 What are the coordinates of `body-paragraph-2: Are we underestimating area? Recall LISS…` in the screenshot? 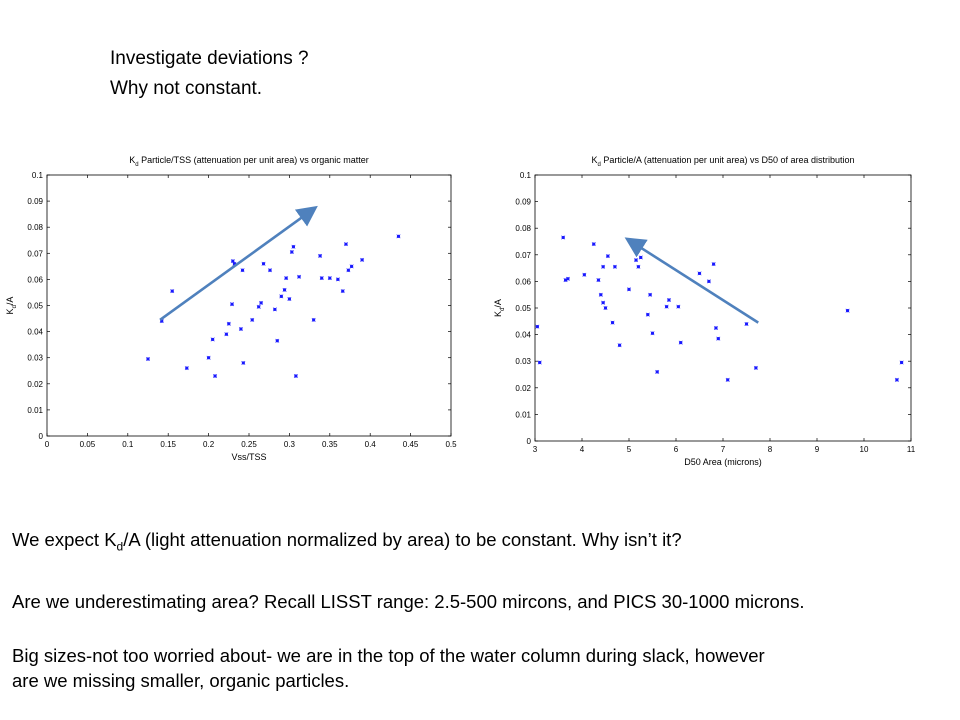 It's located at (408, 601).